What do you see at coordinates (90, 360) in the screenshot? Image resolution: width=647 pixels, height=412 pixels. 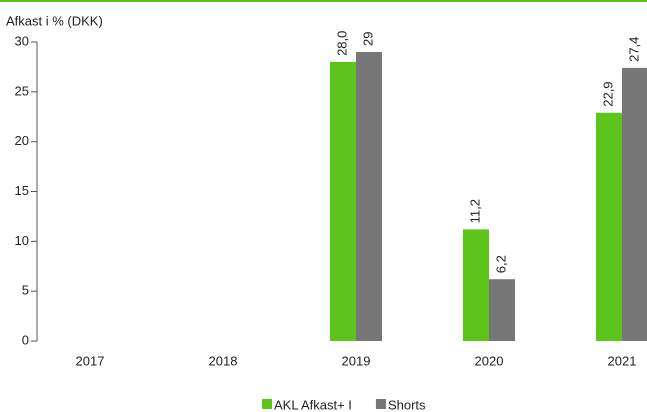 I see `x-tick-label: 2017` at bounding box center [90, 360].